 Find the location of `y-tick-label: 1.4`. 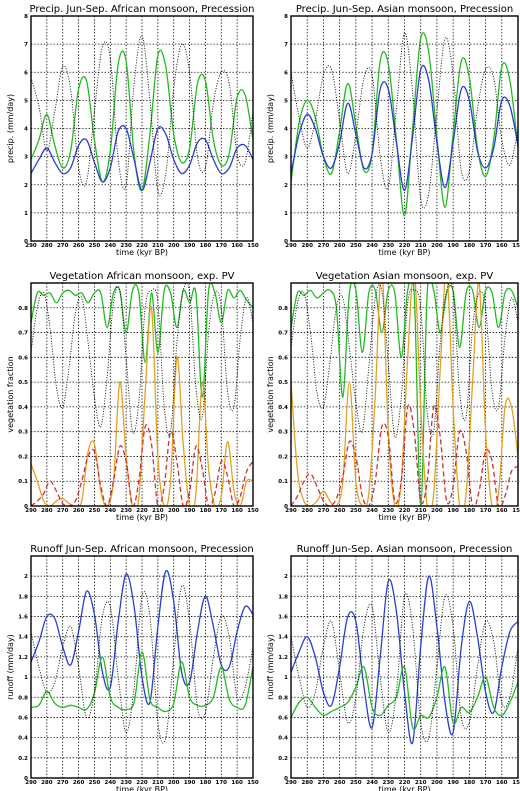

y-tick-label: 1.4 is located at coordinates (283, 638).